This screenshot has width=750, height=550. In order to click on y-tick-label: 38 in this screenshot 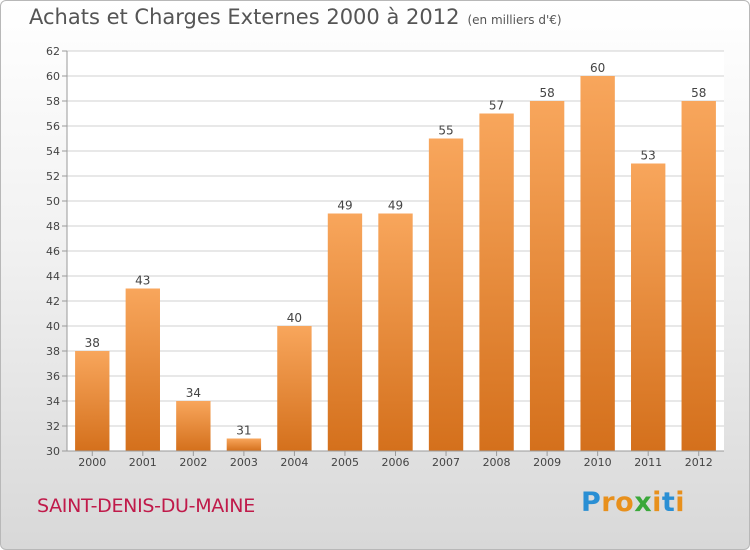, I will do `click(53, 351)`.